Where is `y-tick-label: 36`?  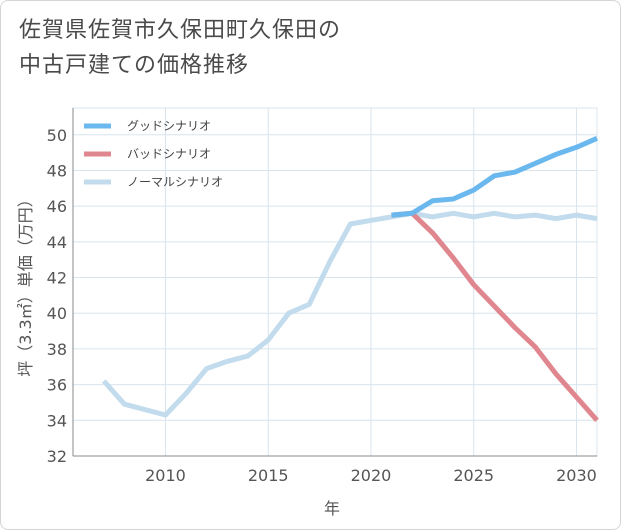
y-tick-label: 36 is located at coordinates (57, 385).